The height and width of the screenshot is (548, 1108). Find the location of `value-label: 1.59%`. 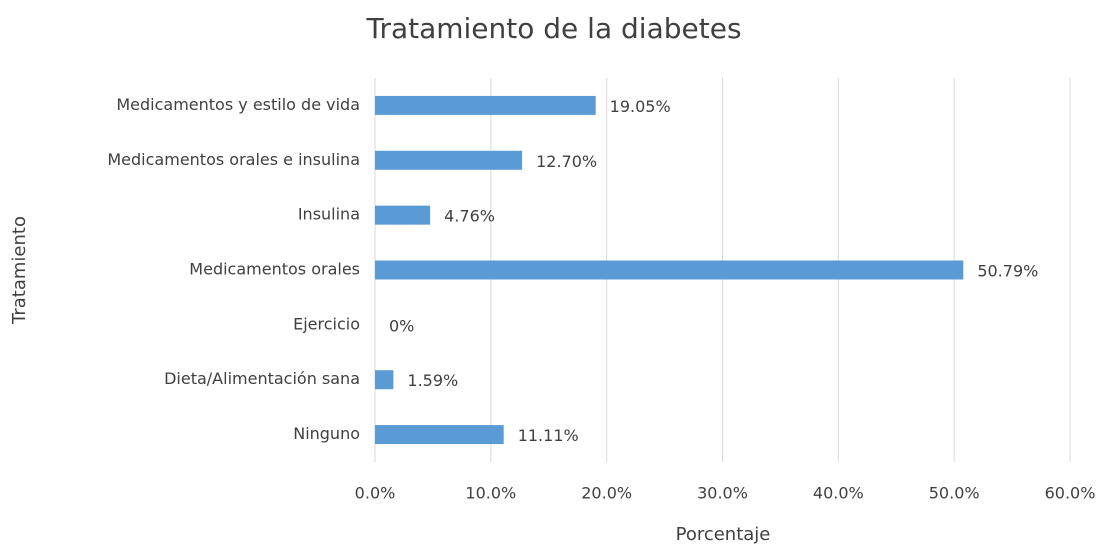

value-label: 1.59% is located at coordinates (432, 380).